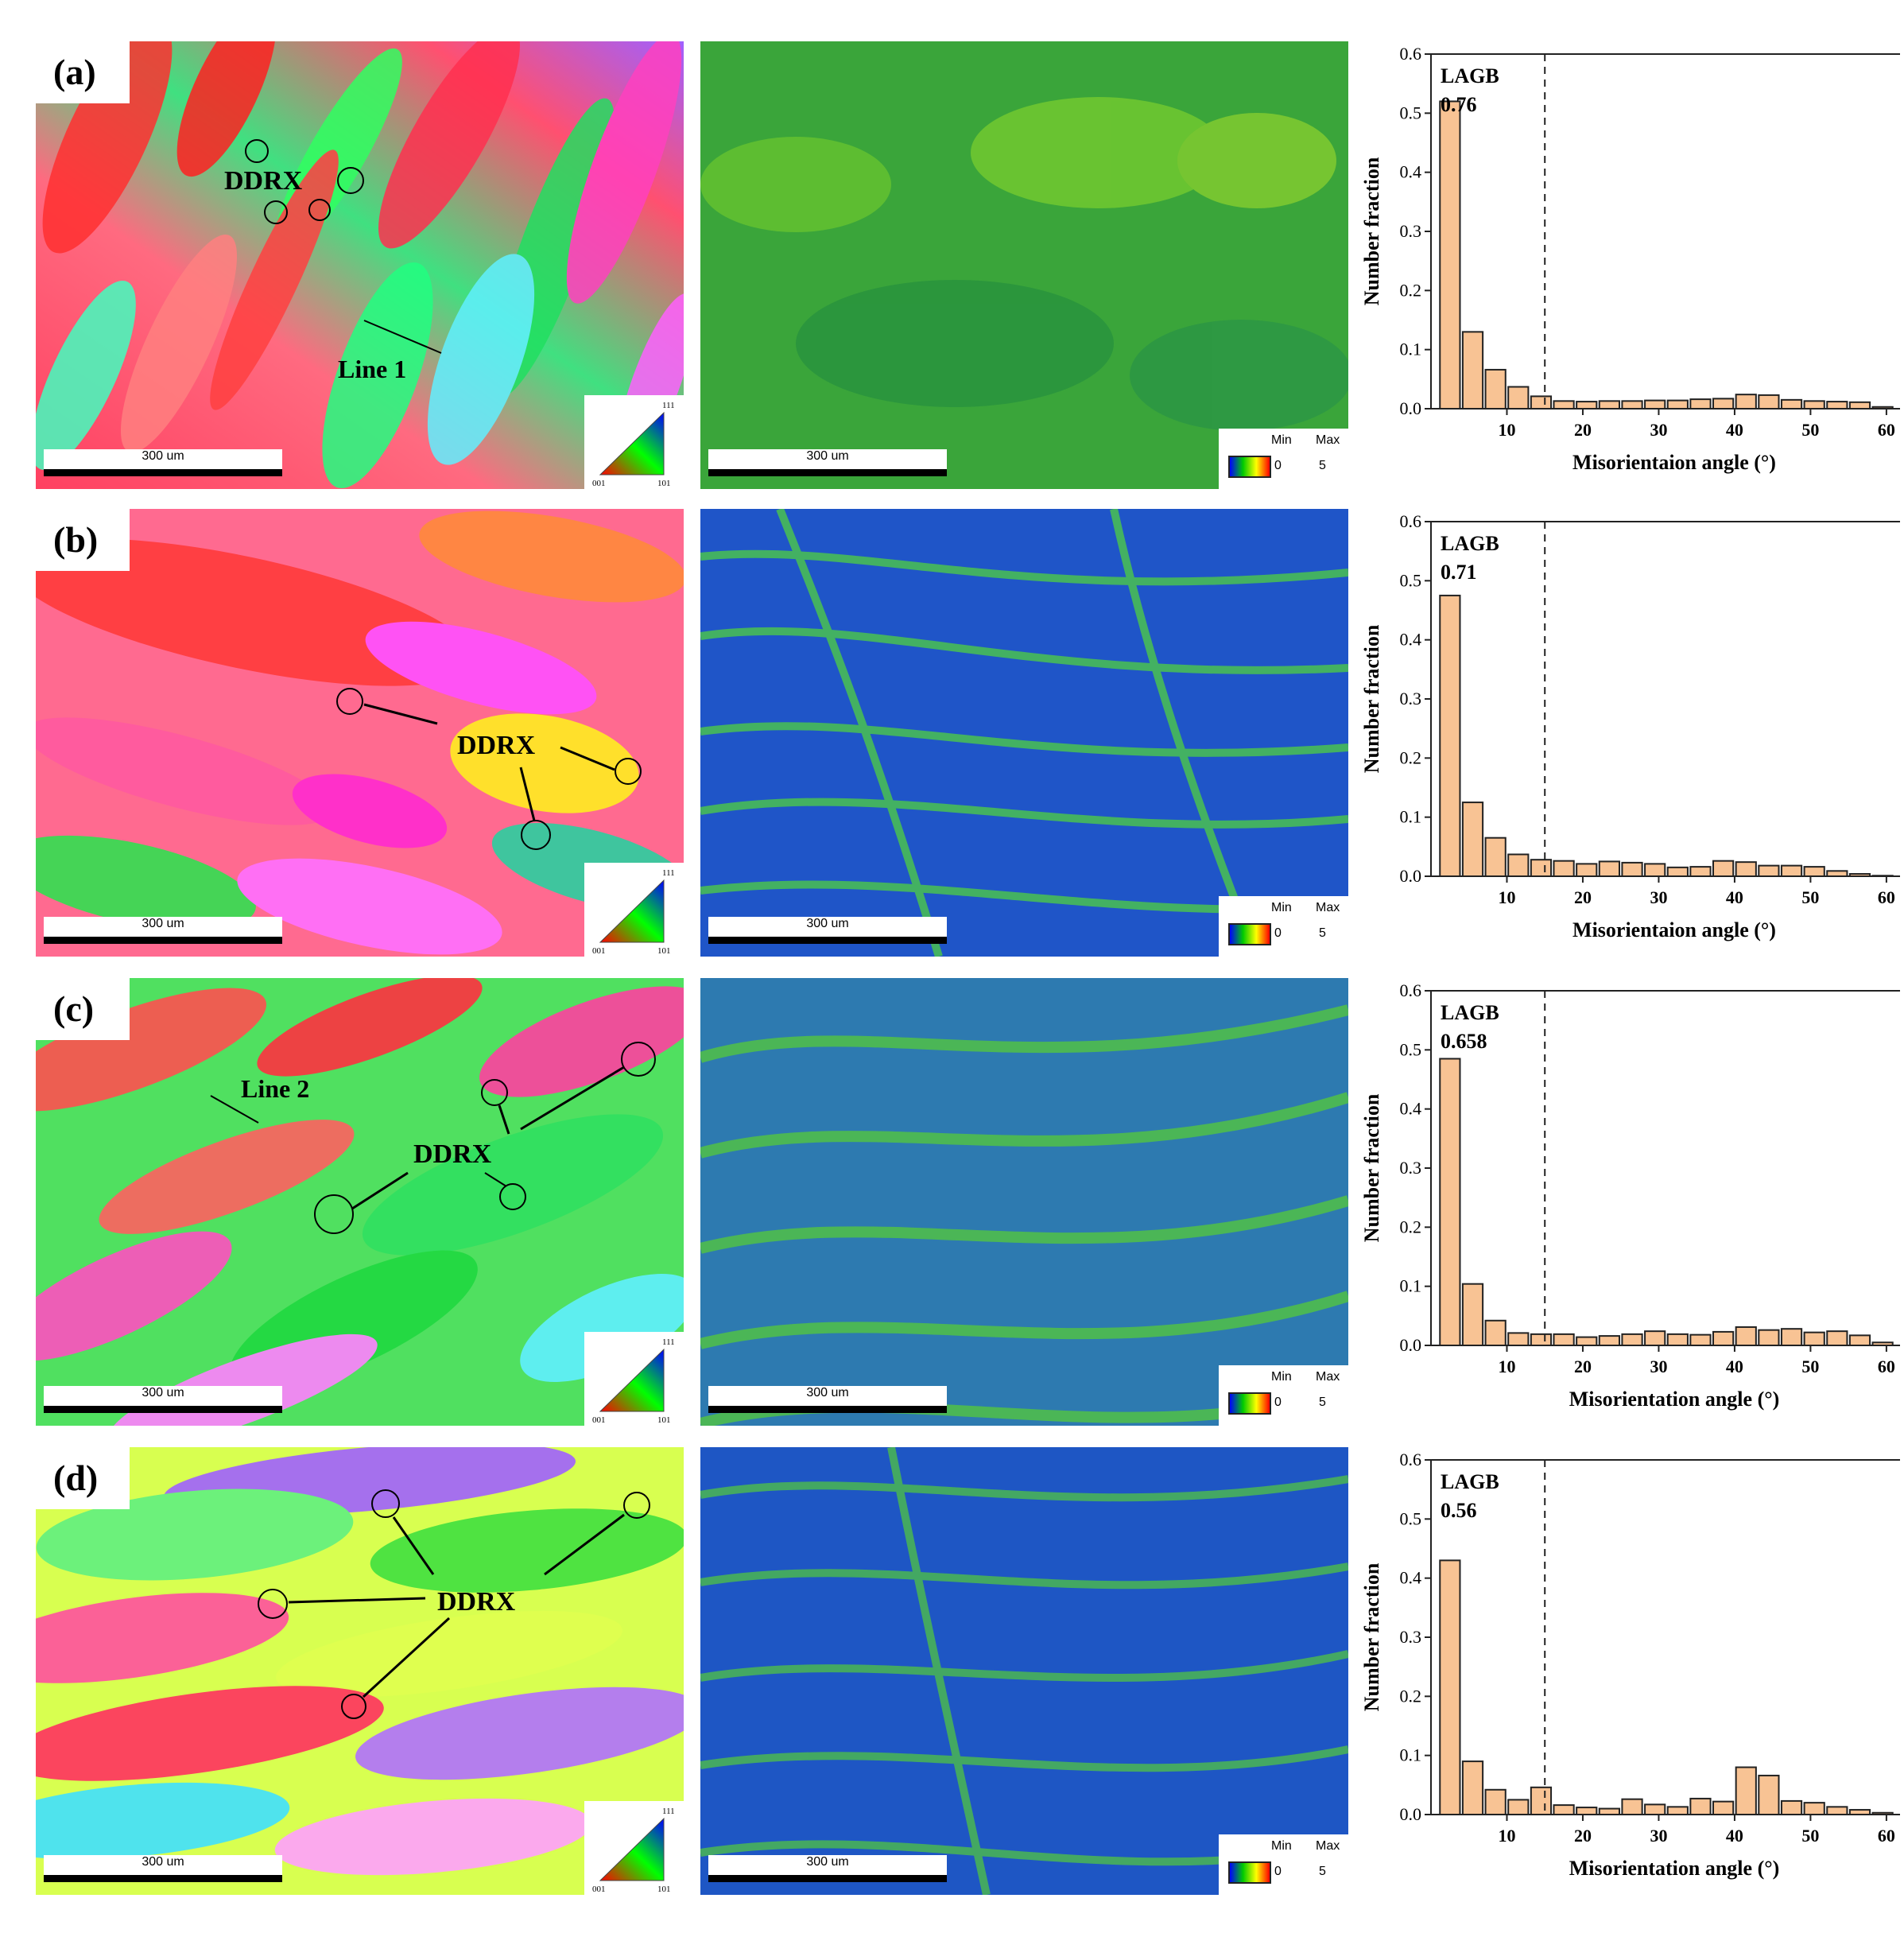 The height and width of the screenshot is (1937, 1904). Describe the element at coordinates (1411, 54) in the screenshot. I see `y-tick-label: 0.6` at that location.